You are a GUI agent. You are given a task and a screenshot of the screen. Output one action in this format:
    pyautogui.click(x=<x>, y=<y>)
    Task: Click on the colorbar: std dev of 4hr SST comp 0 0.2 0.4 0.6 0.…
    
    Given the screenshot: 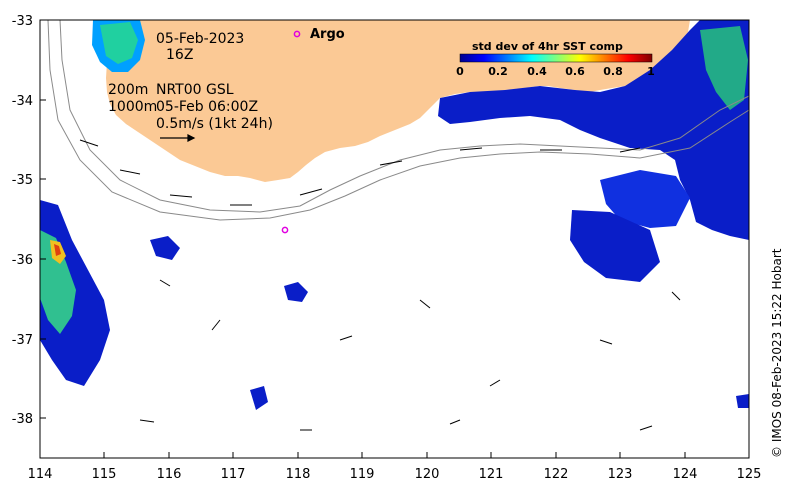 What is the action you would take?
    pyautogui.click(x=555, y=59)
    